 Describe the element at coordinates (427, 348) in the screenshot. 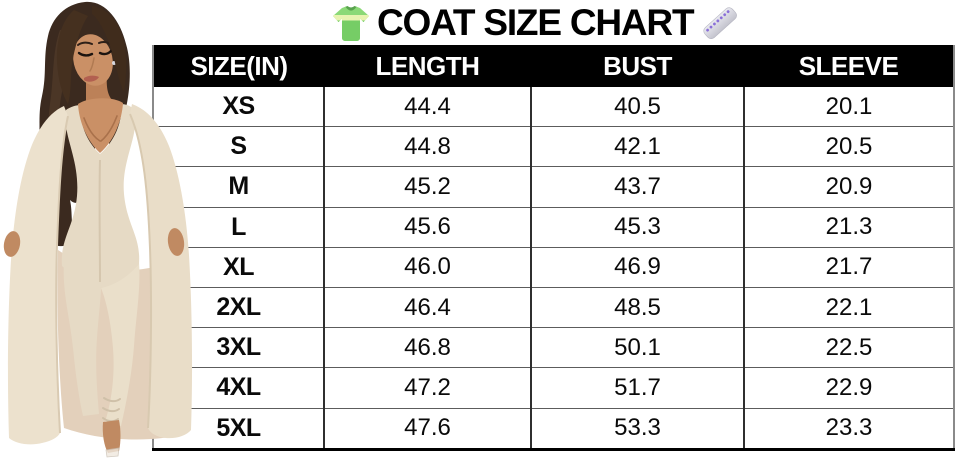

I see `length-cell: 46.8` at that location.